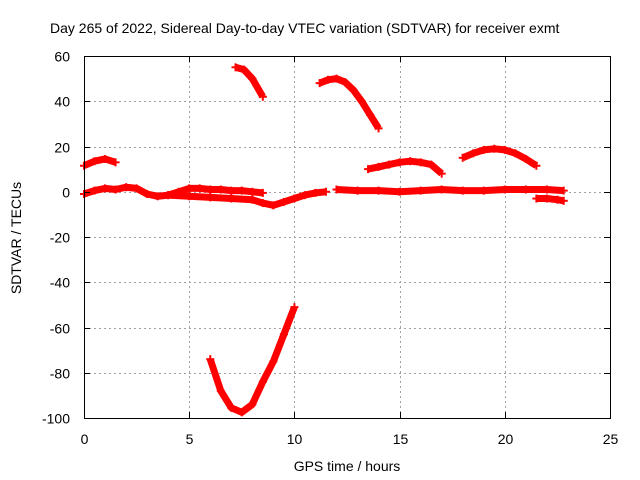 This screenshot has height=480, width=640. Describe the element at coordinates (60, 238) in the screenshot. I see `y-tick-label: -20` at that location.